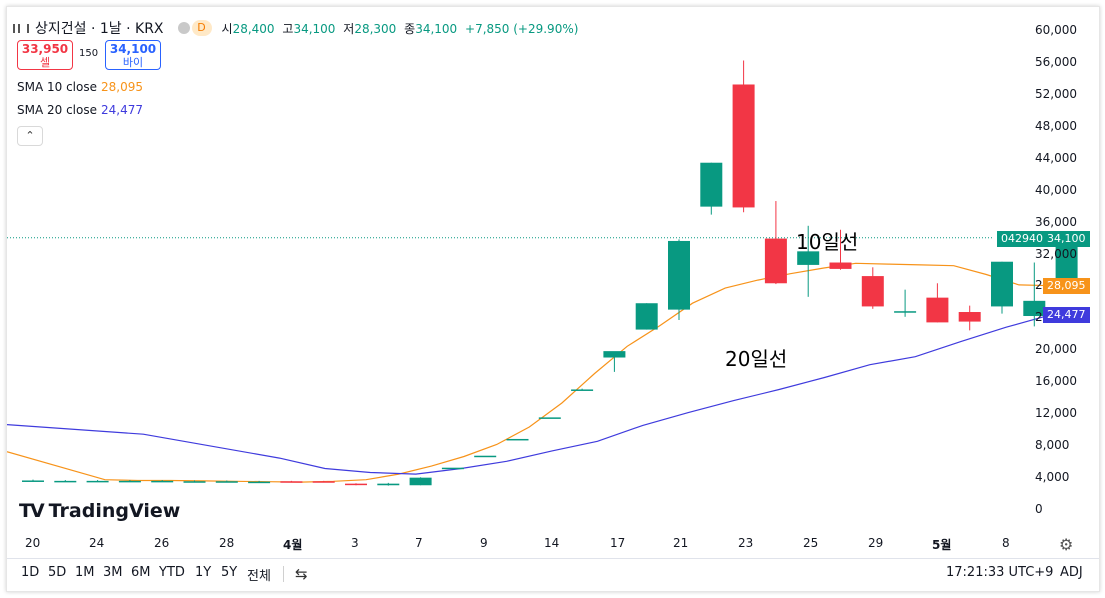 The width and height of the screenshot is (1105, 598). I want to click on tradingview-logo: 𝗧𝗩 TradingView, so click(99, 511).